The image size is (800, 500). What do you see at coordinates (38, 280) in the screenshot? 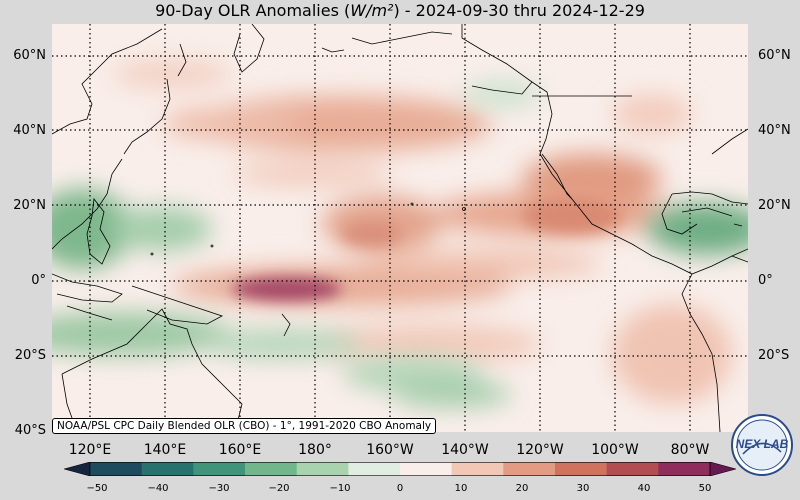
I see `lat-label-left: 0°` at bounding box center [38, 280].